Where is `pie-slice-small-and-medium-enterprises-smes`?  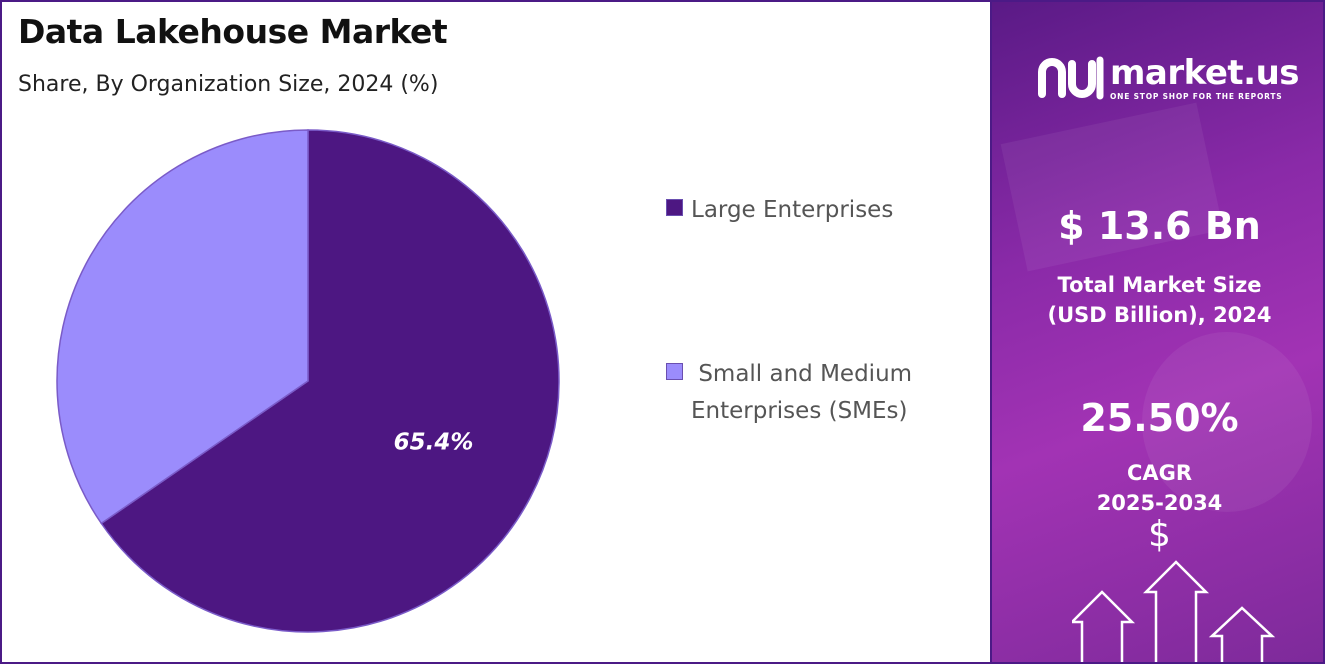 pie-slice-small-and-medium-enterprises-smes is located at coordinates (182, 327).